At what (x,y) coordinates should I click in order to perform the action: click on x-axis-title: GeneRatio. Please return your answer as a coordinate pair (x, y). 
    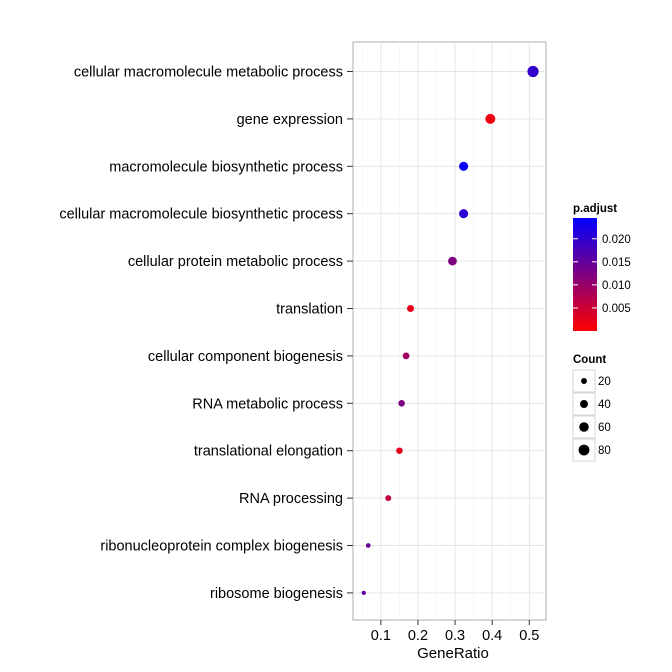
    Looking at the image, I should click on (453, 653).